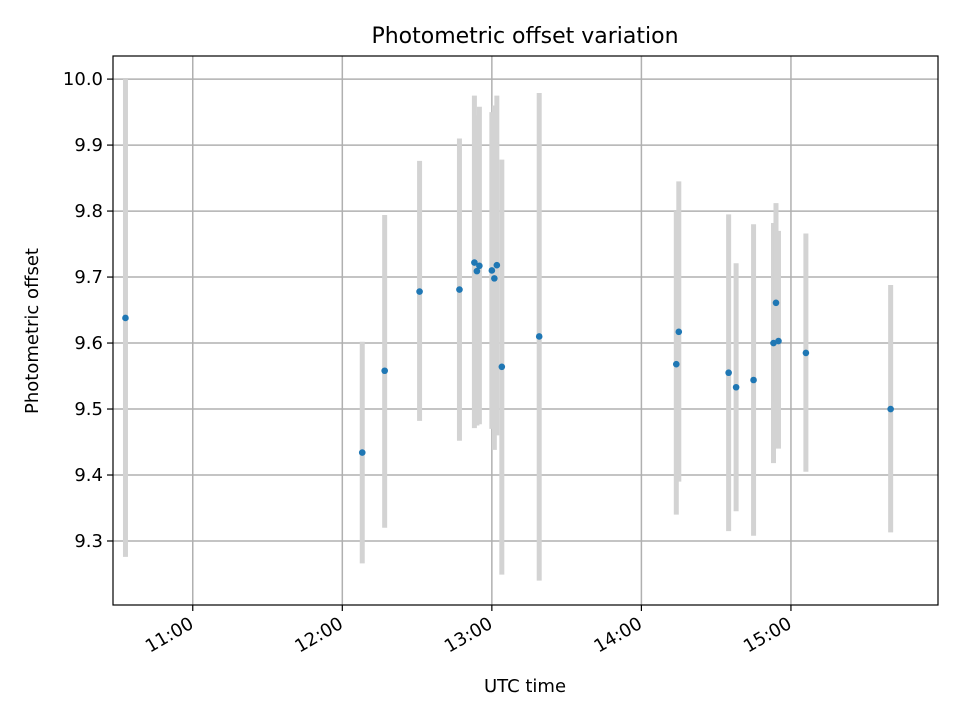 This screenshot has width=960, height=720. What do you see at coordinates (88, 211) in the screenshot?
I see `y-tick-label: 9.8` at bounding box center [88, 211].